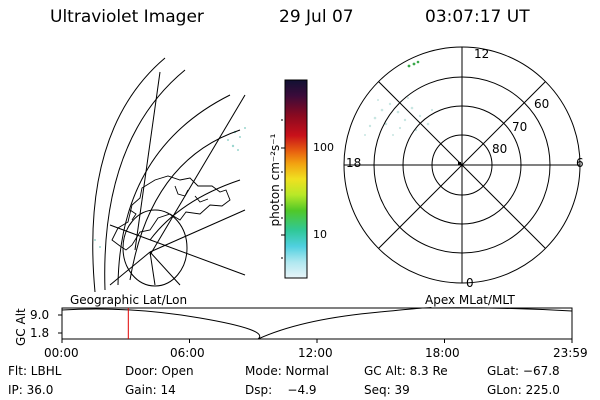 This screenshot has height=400, width=600. What do you see at coordinates (40, 333) in the screenshot?
I see `timeline-ytick-label-lo: 1.8` at bounding box center [40, 333].